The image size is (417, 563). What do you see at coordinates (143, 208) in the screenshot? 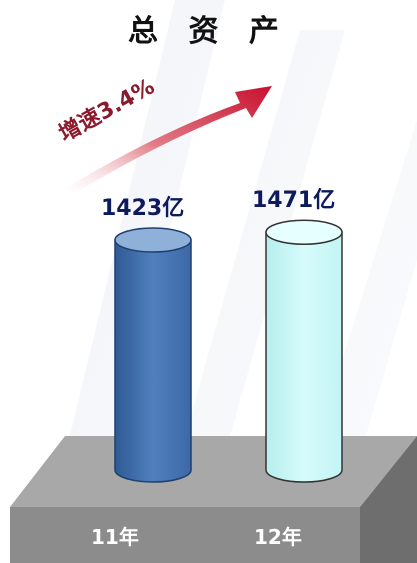
I see `value-label: 1423亿` at bounding box center [143, 208].